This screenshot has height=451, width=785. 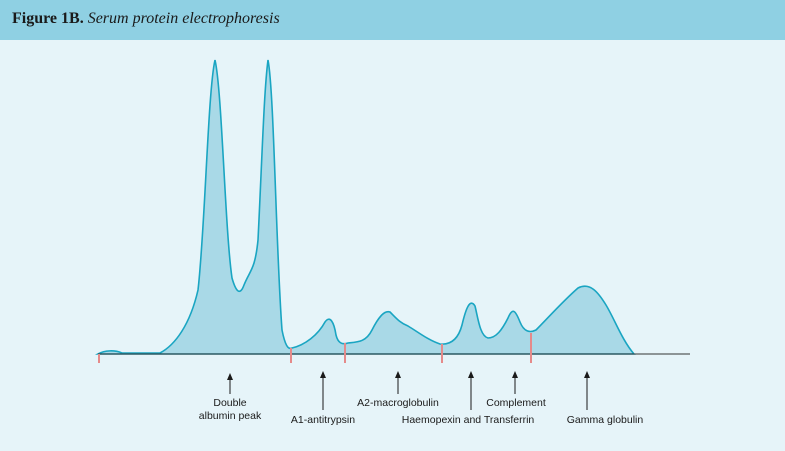 What do you see at coordinates (471, 390) in the screenshot?
I see `arrow-haemopexin` at bounding box center [471, 390].